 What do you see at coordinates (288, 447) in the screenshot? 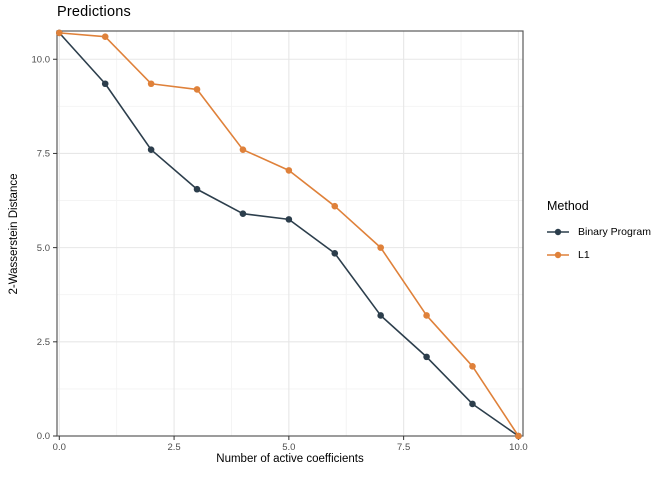
I see `x-tick-label: 5.0` at bounding box center [288, 447].